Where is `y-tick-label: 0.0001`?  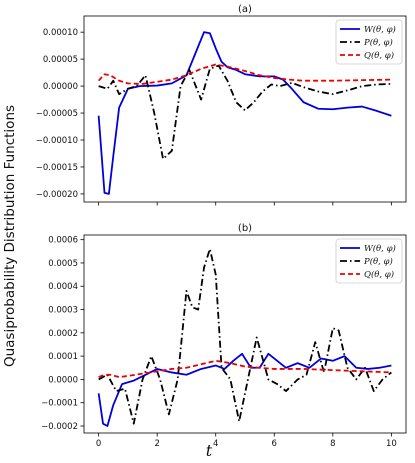 y-tick-label: 0.0001 is located at coordinates (63, 357).